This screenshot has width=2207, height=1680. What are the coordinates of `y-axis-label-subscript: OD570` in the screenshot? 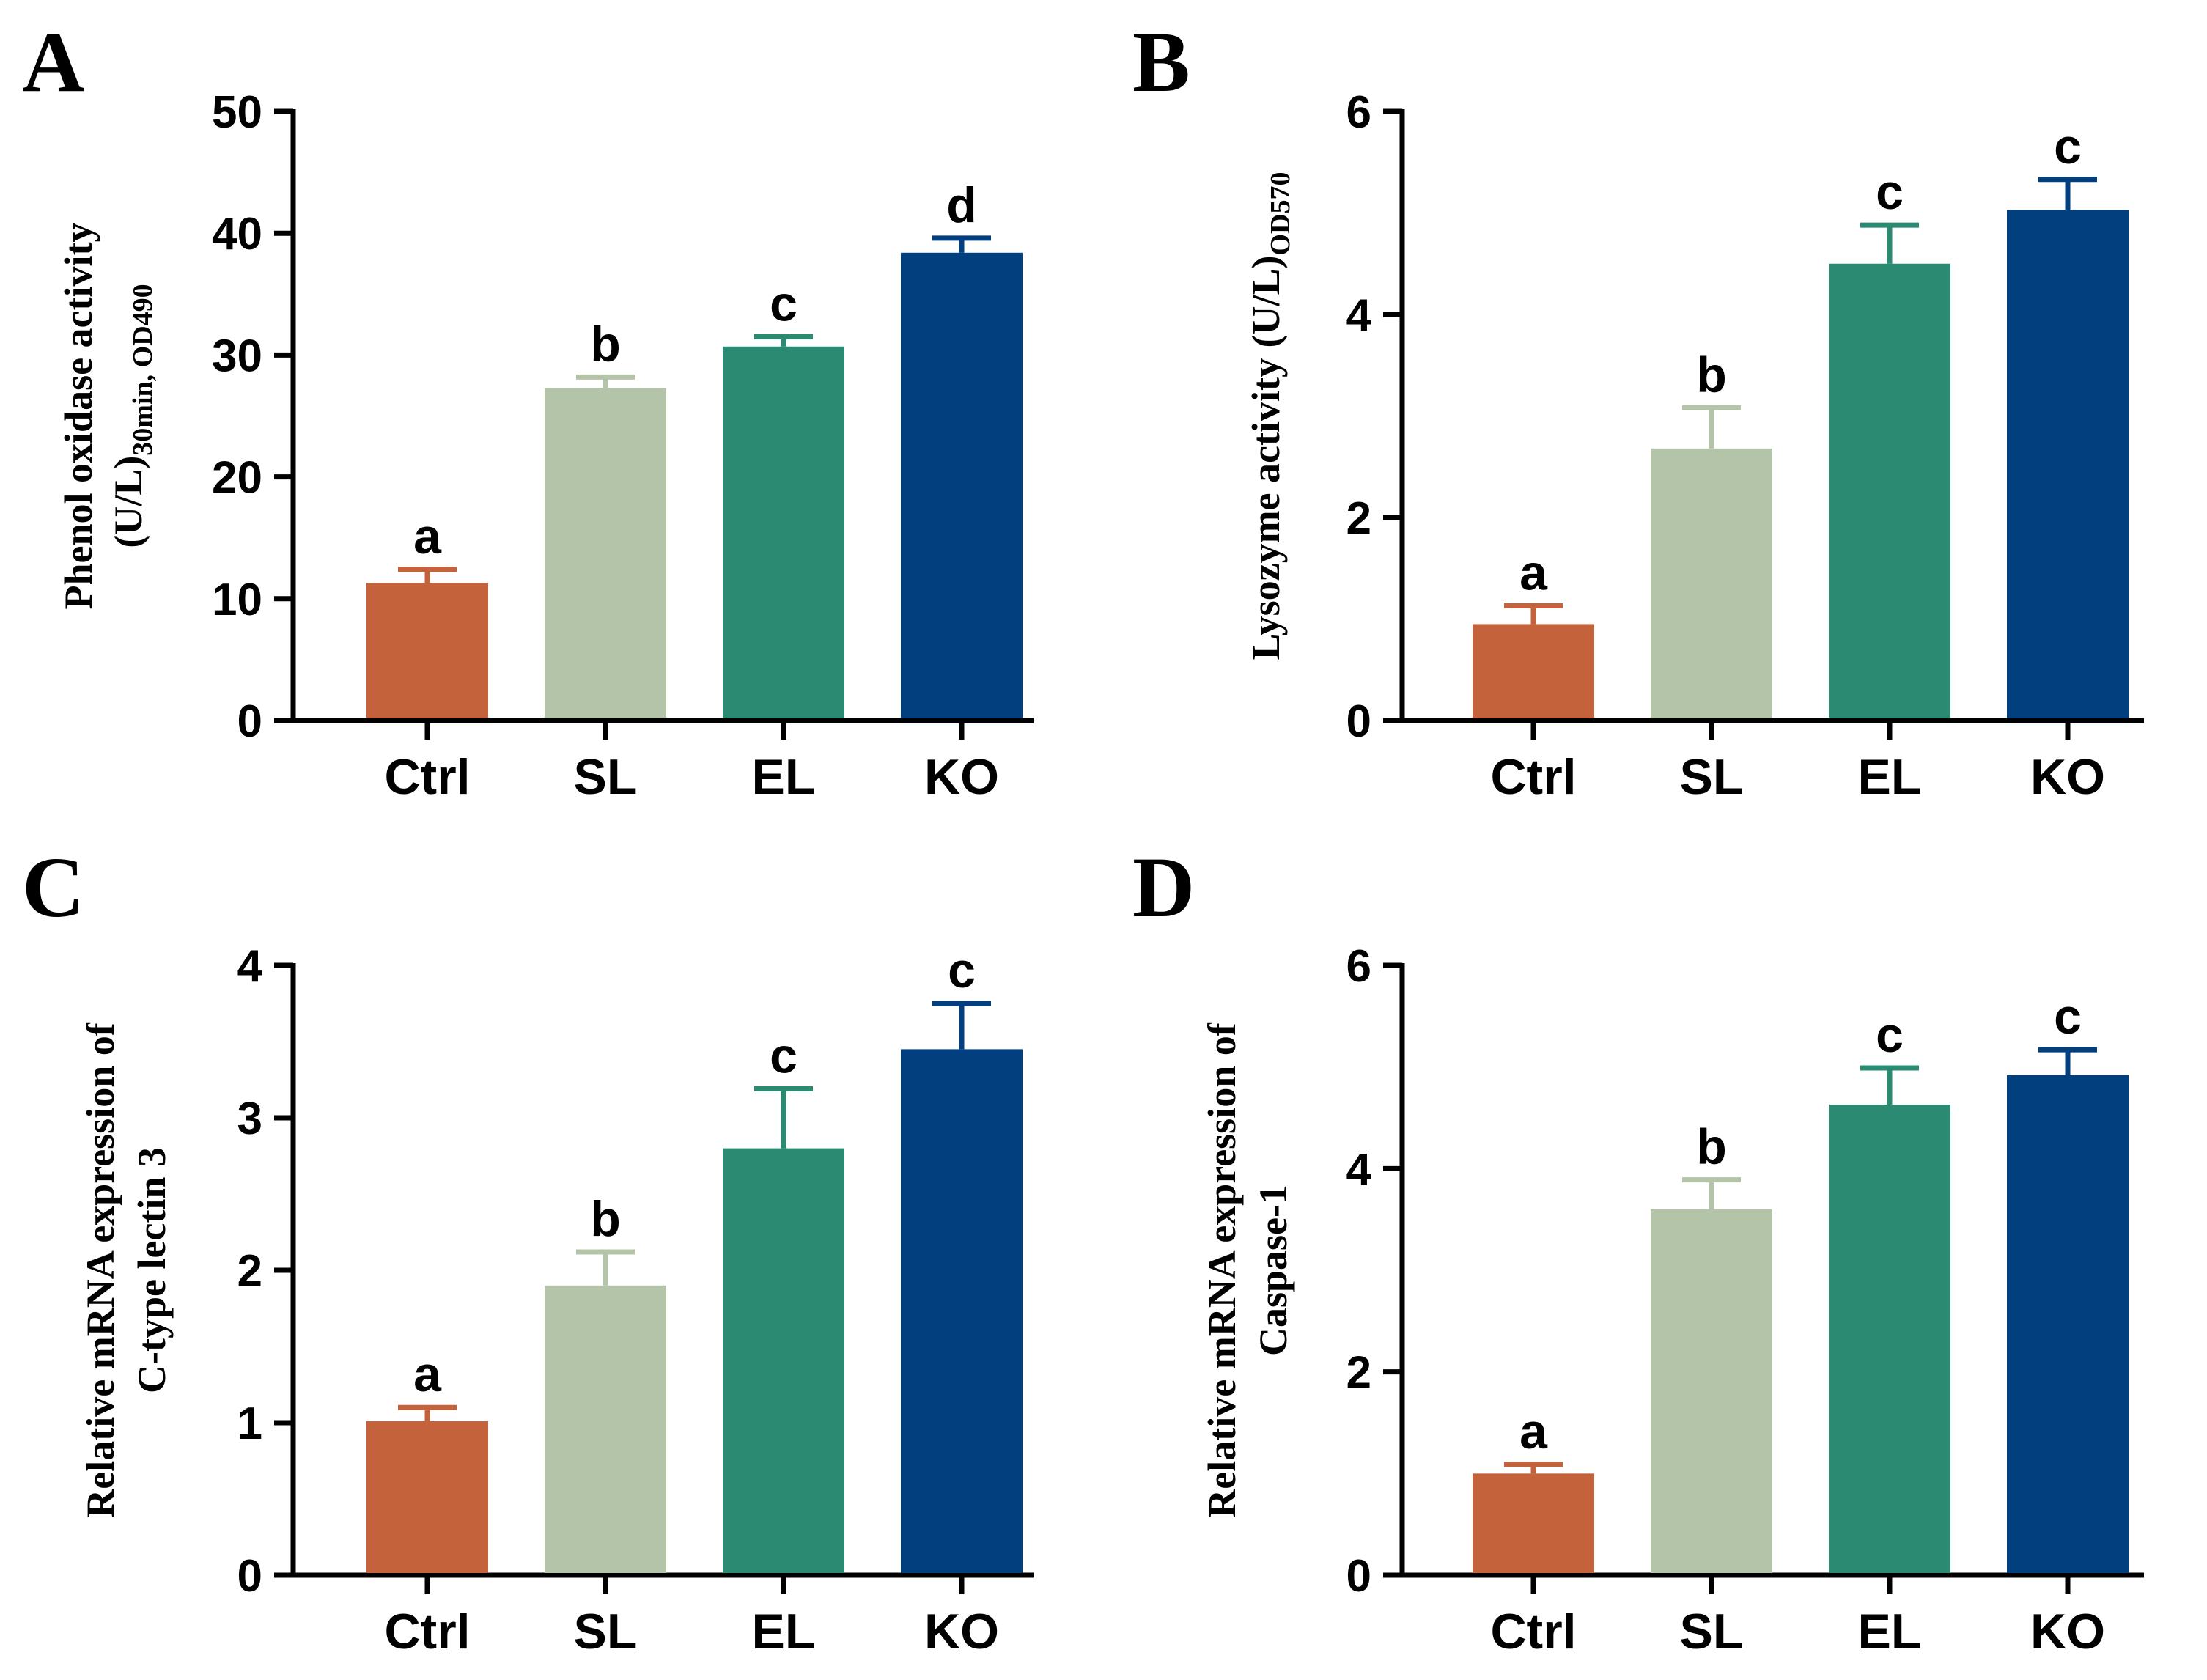 It's located at (1280, 214).